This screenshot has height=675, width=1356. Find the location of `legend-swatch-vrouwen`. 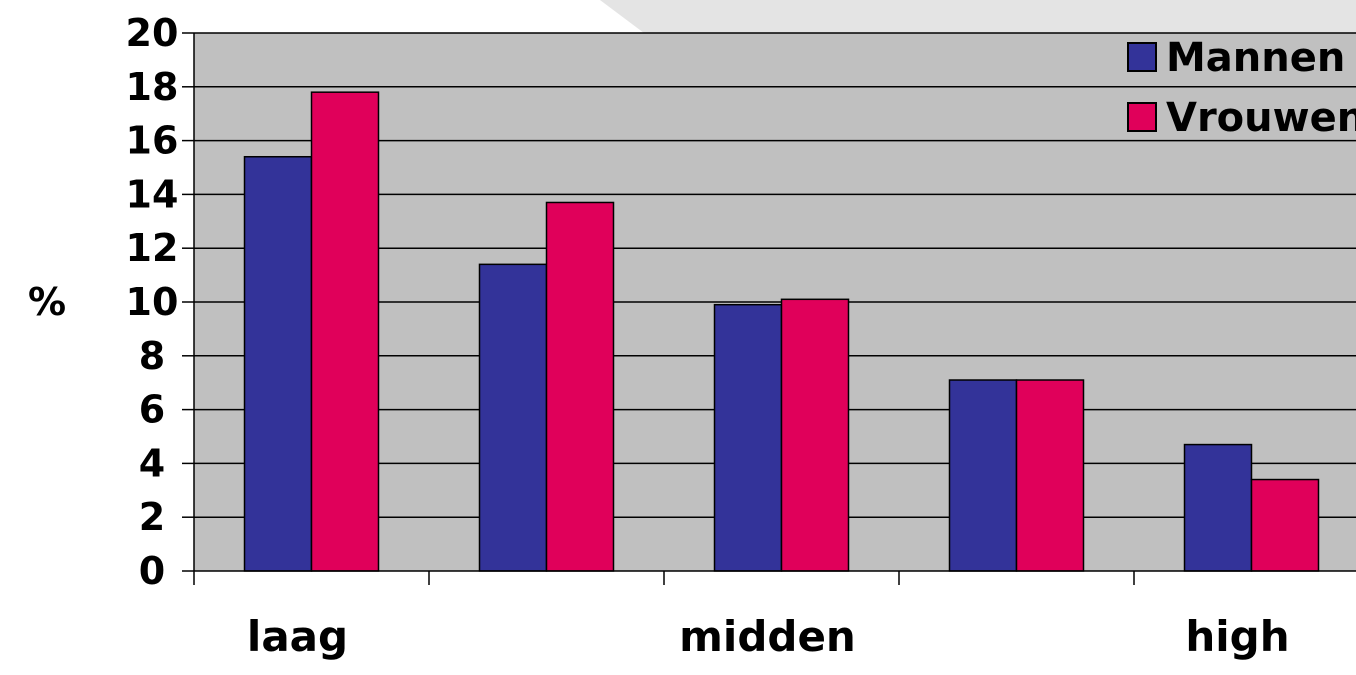

legend-swatch-vrouwen is located at coordinates (1142, 117).